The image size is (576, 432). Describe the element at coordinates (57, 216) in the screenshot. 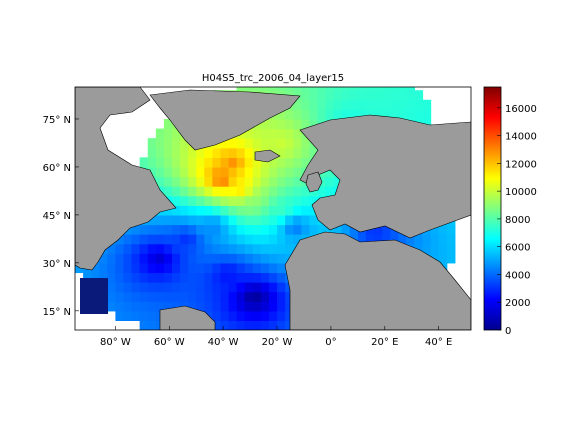

I see `y-tick-label: 45° N` at that location.